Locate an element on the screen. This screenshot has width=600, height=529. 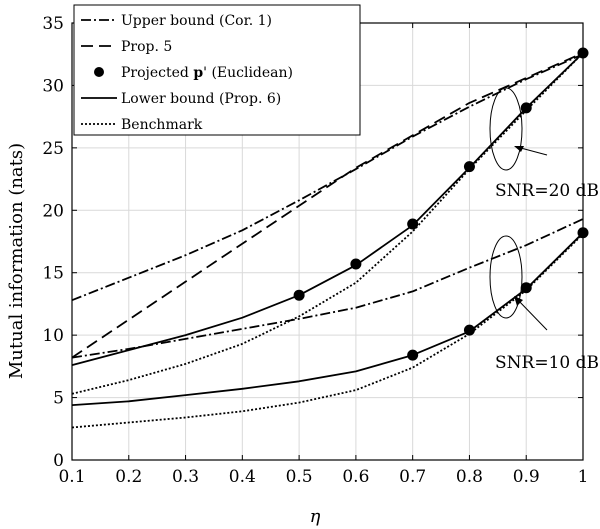
y-tick-label: 10 is located at coordinates (53, 336).